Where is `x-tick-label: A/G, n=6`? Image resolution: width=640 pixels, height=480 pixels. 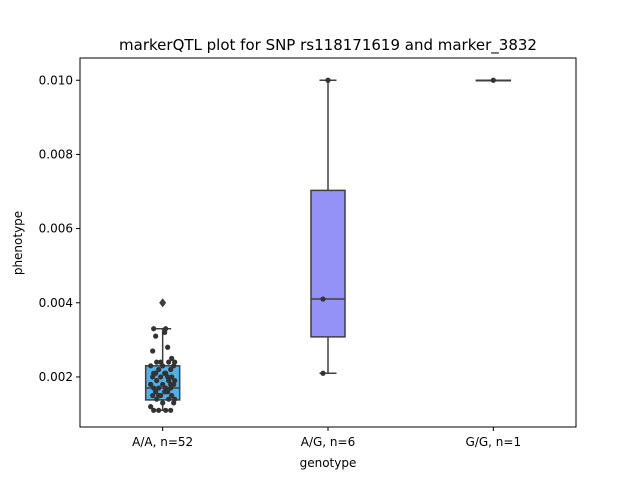
x-tick-label: A/G, n=6 is located at coordinates (328, 442).